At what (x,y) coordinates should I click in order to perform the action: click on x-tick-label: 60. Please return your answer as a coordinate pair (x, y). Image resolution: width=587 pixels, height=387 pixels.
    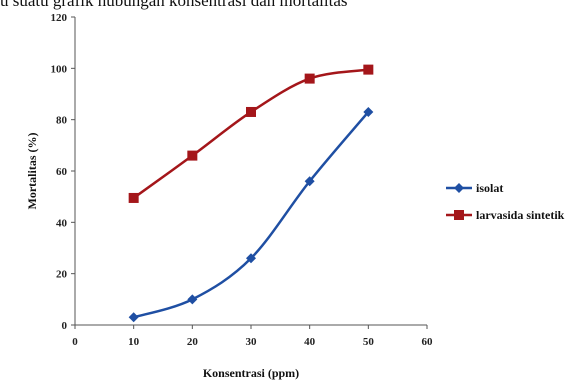
    Looking at the image, I should click on (428, 342).